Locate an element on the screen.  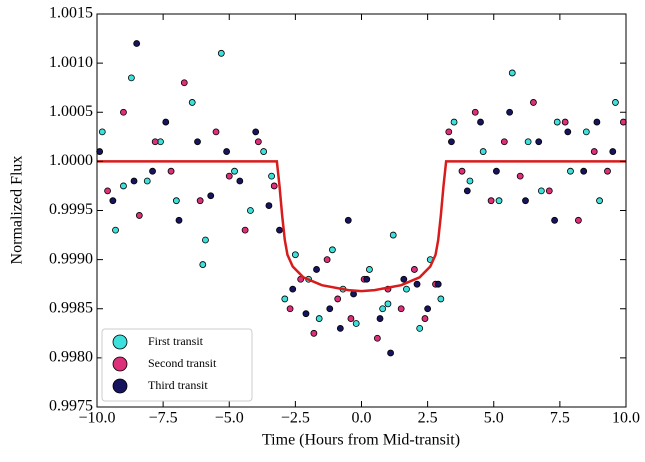
y-tick-label: 1.0010 is located at coordinates (71, 62).